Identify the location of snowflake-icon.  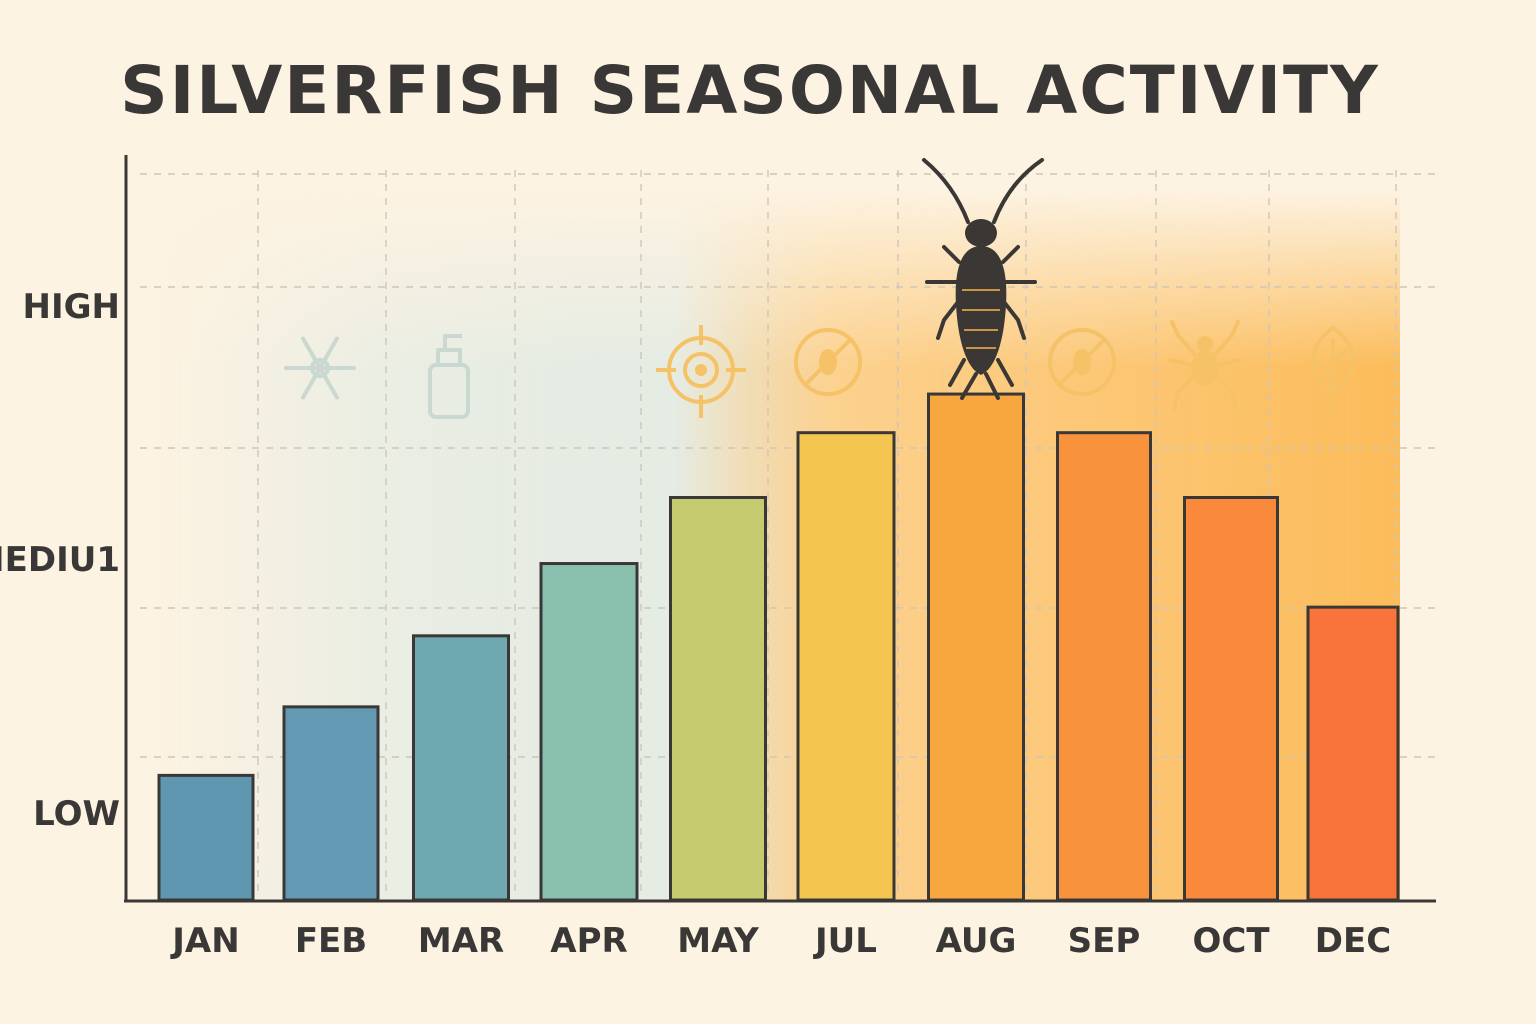
(320, 368).